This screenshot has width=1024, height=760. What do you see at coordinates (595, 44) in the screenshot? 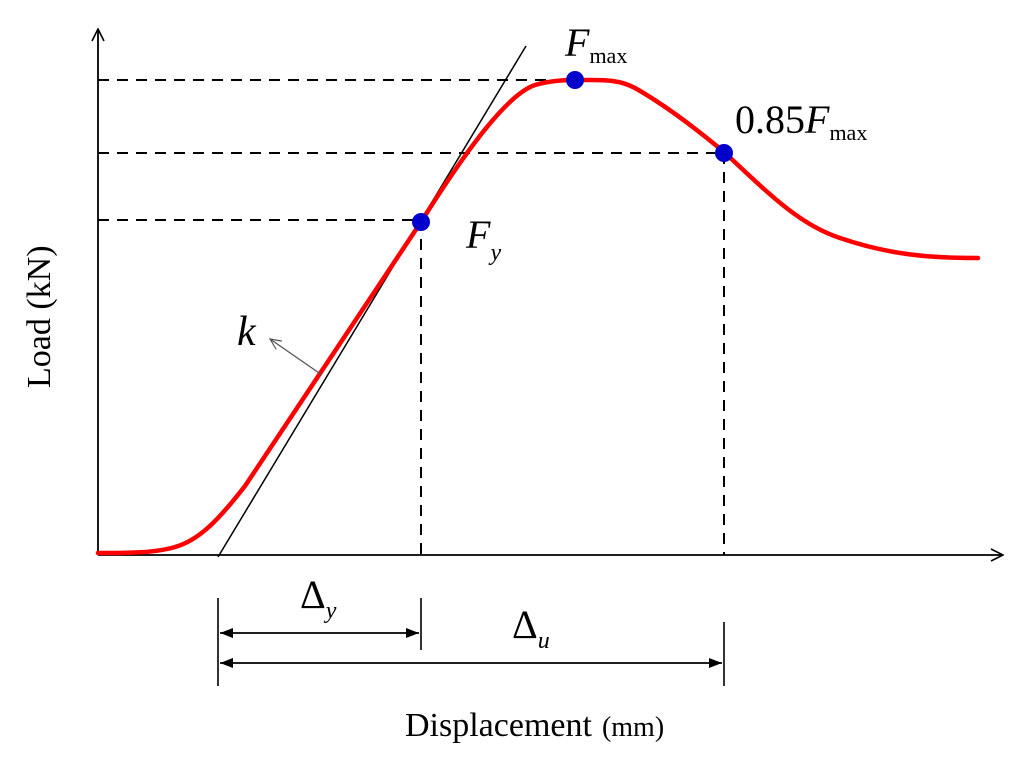
I see `fmax-label: Fmax` at bounding box center [595, 44].